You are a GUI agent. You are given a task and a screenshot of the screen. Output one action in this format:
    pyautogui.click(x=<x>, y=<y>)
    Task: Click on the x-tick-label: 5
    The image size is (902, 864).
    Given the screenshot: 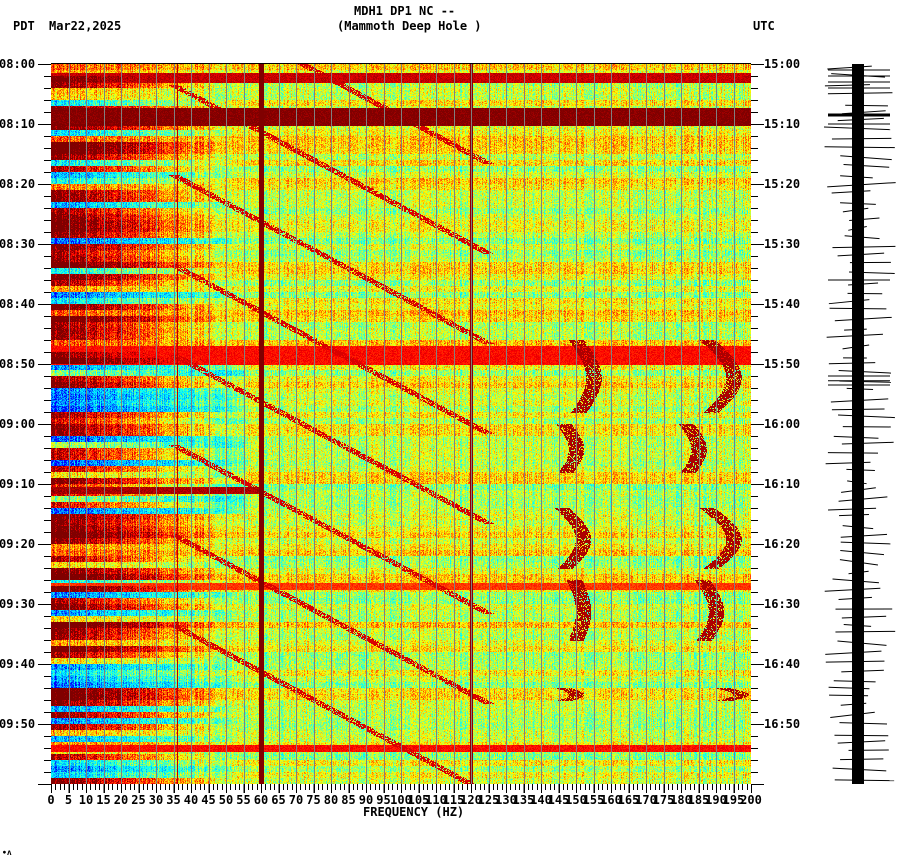 What is the action you would take?
    pyautogui.click(x=68, y=800)
    